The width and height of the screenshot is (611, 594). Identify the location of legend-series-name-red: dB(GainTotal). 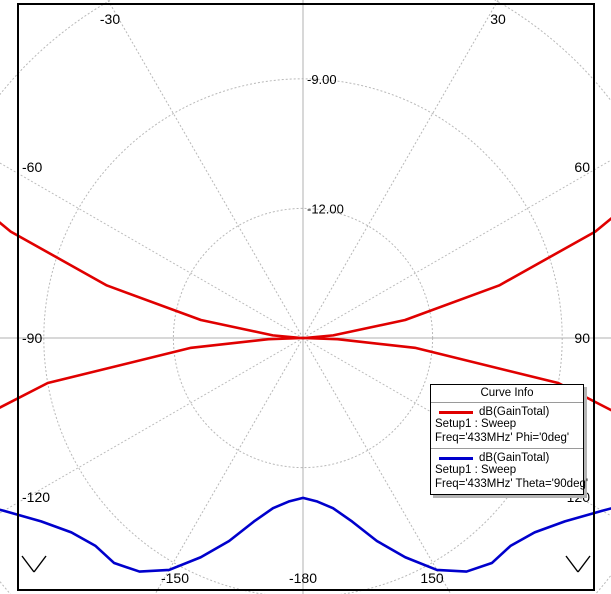
(514, 412).